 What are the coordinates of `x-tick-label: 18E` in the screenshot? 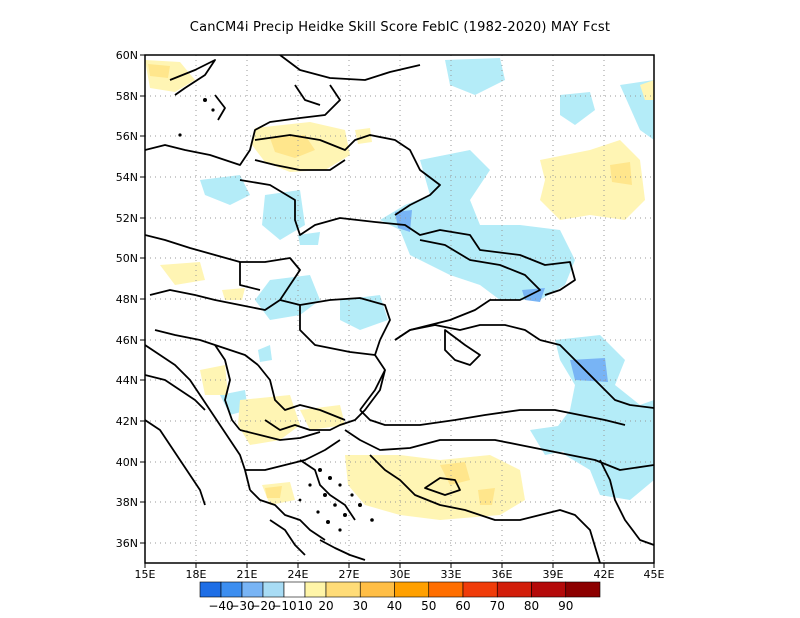 It's located at (196, 574).